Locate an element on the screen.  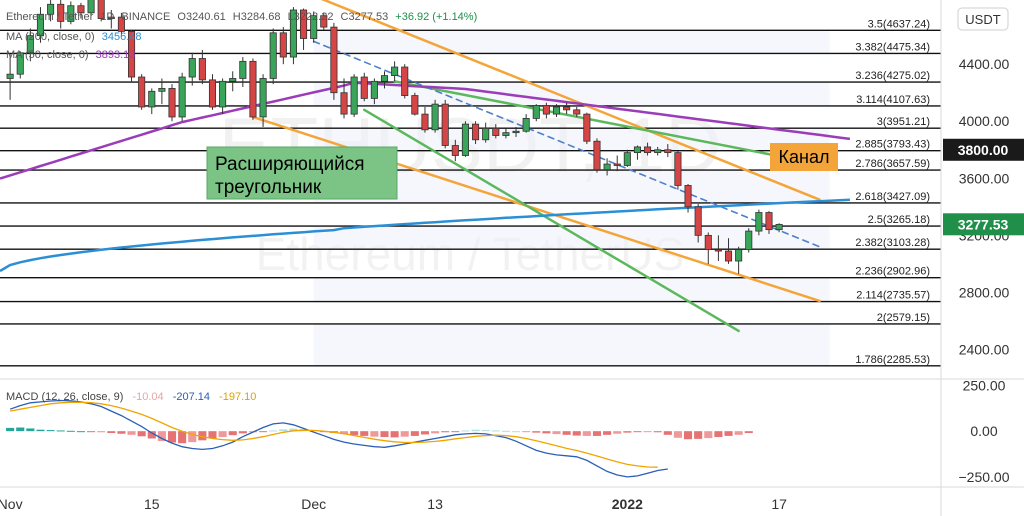
current-price-badge-bg is located at coordinates (983, 224).